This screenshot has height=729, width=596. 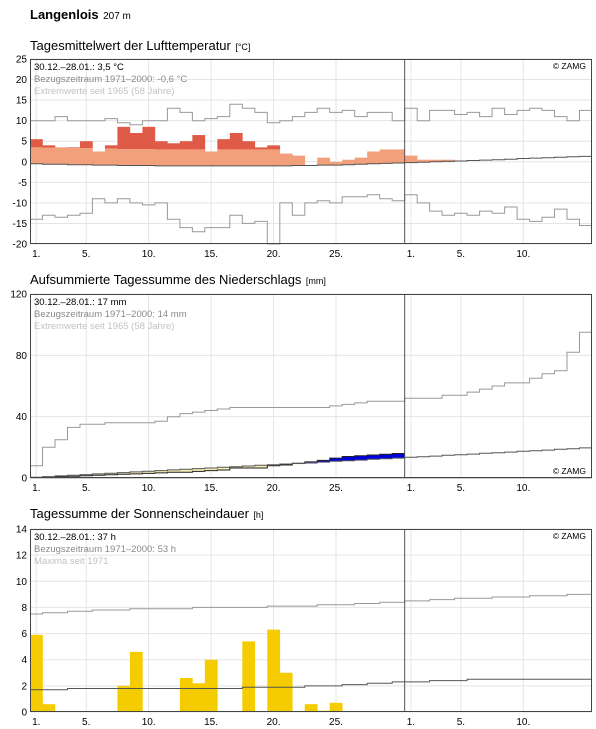 I want to click on y-tick-label: 5, so click(x=24, y=142).